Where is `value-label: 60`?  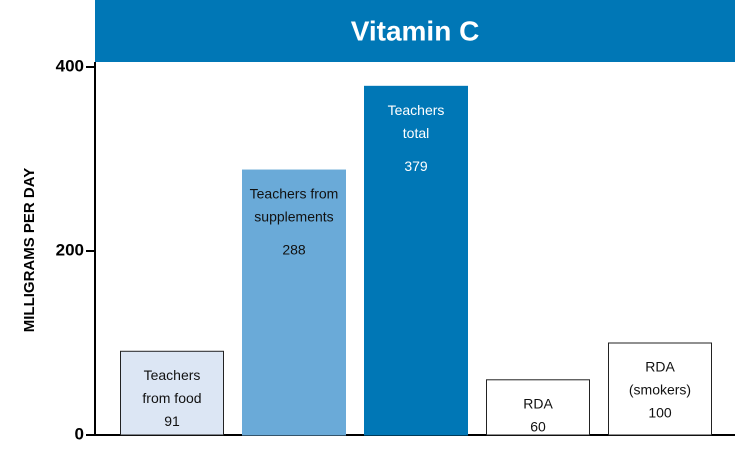 value-label: 60 is located at coordinates (538, 427).